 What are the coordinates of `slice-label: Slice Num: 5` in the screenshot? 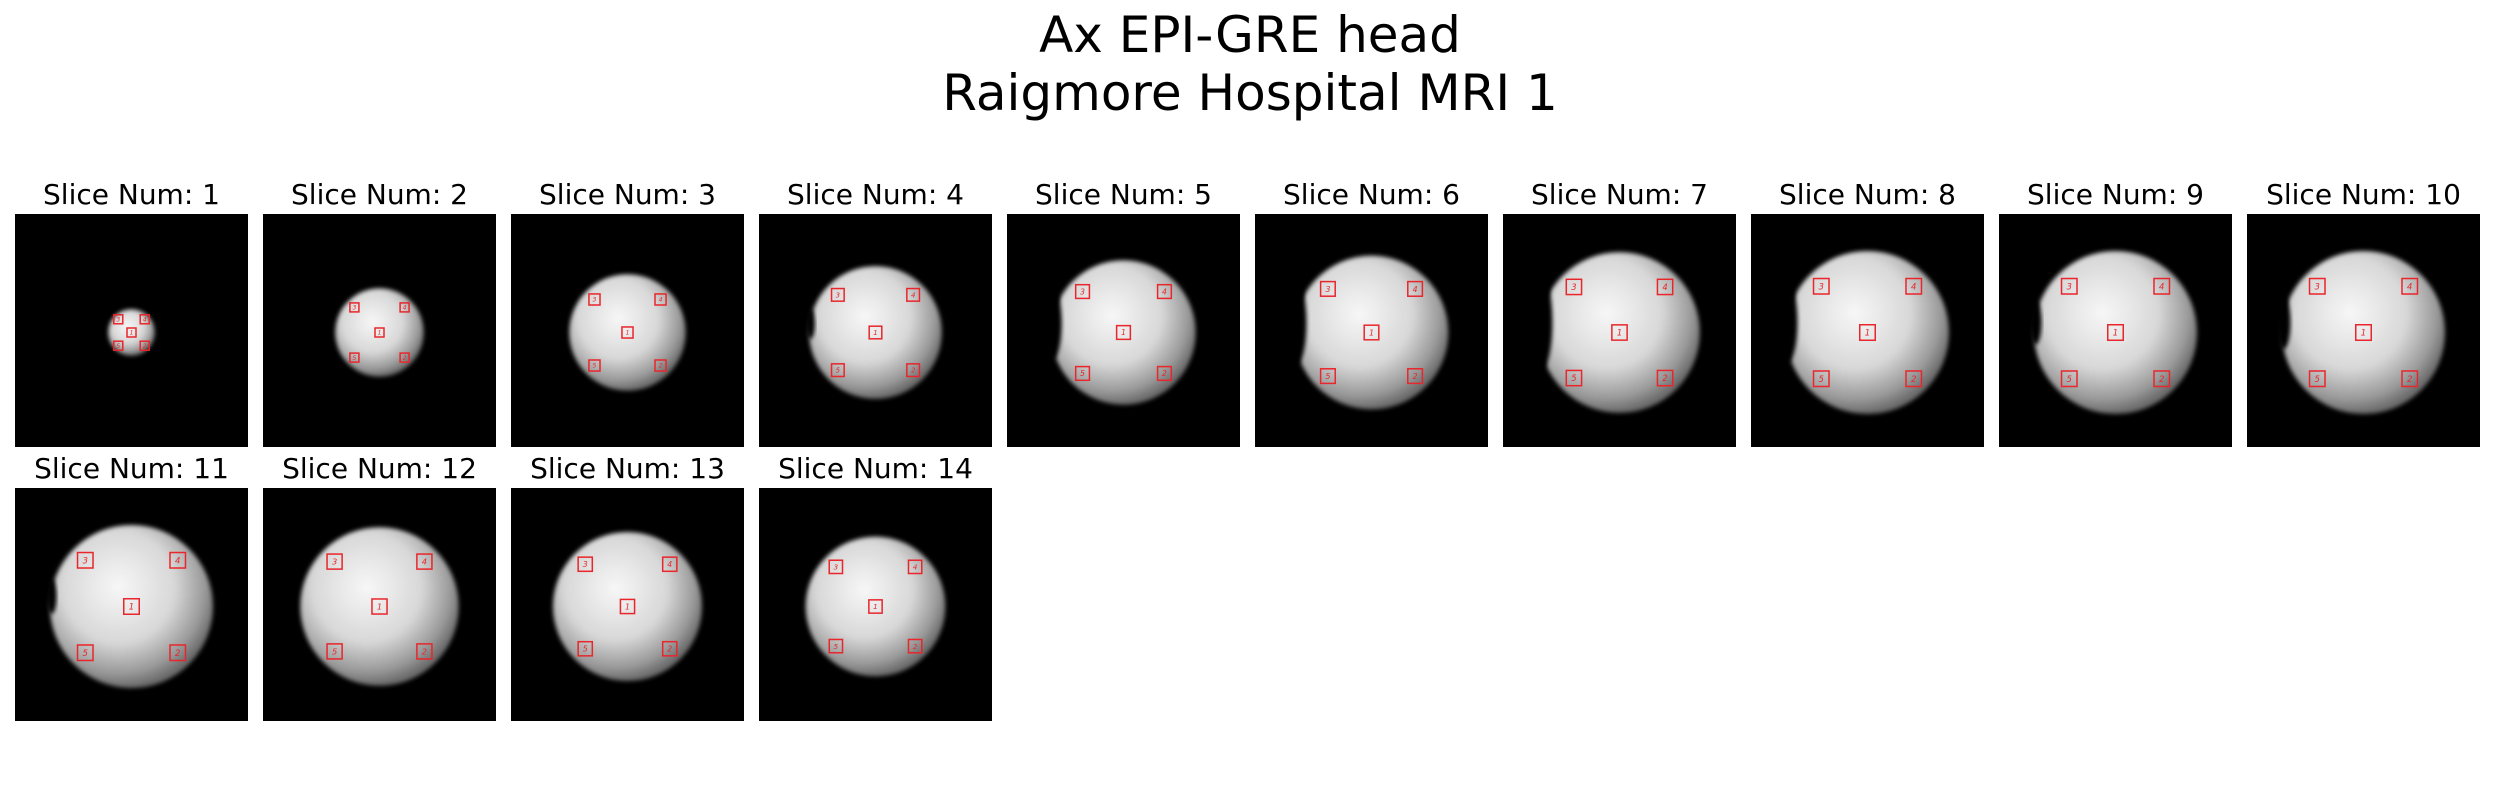 It's located at (1123, 194).